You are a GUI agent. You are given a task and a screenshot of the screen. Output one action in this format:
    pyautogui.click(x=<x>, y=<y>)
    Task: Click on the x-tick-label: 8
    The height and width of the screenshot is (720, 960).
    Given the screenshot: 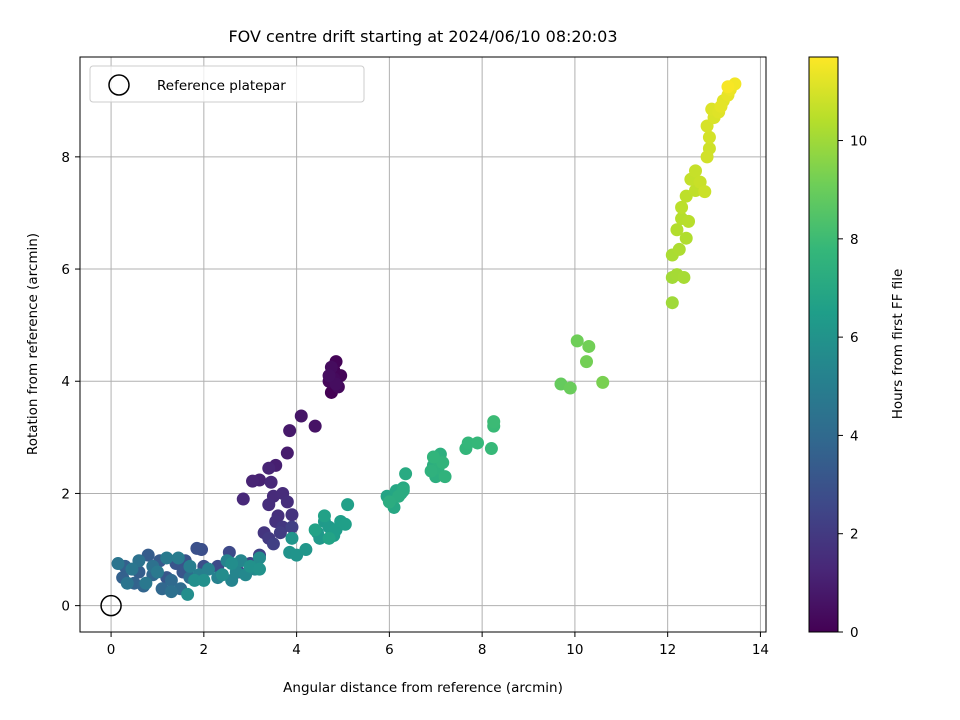 What is the action you would take?
    pyautogui.click(x=482, y=650)
    